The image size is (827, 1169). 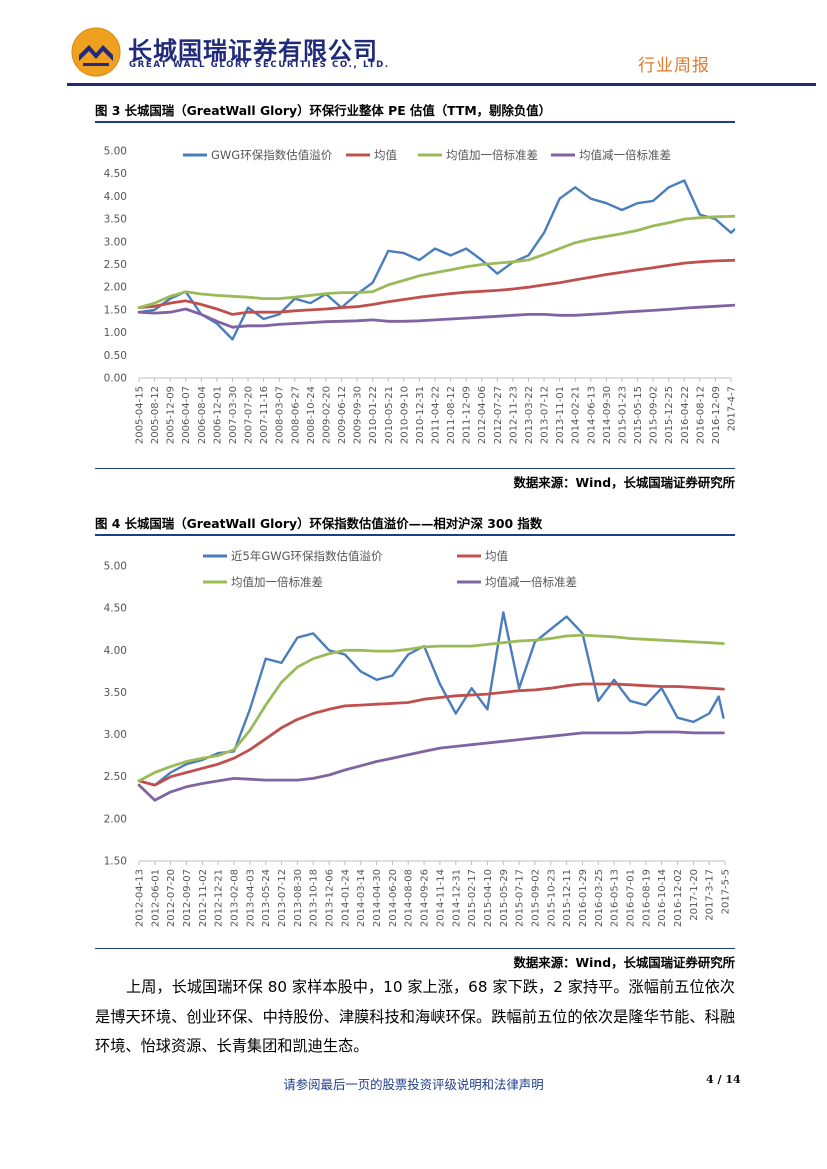 What do you see at coordinates (531, 582) in the screenshot?
I see `chart2-legend-label: 均值减一倍标准差` at bounding box center [531, 582].